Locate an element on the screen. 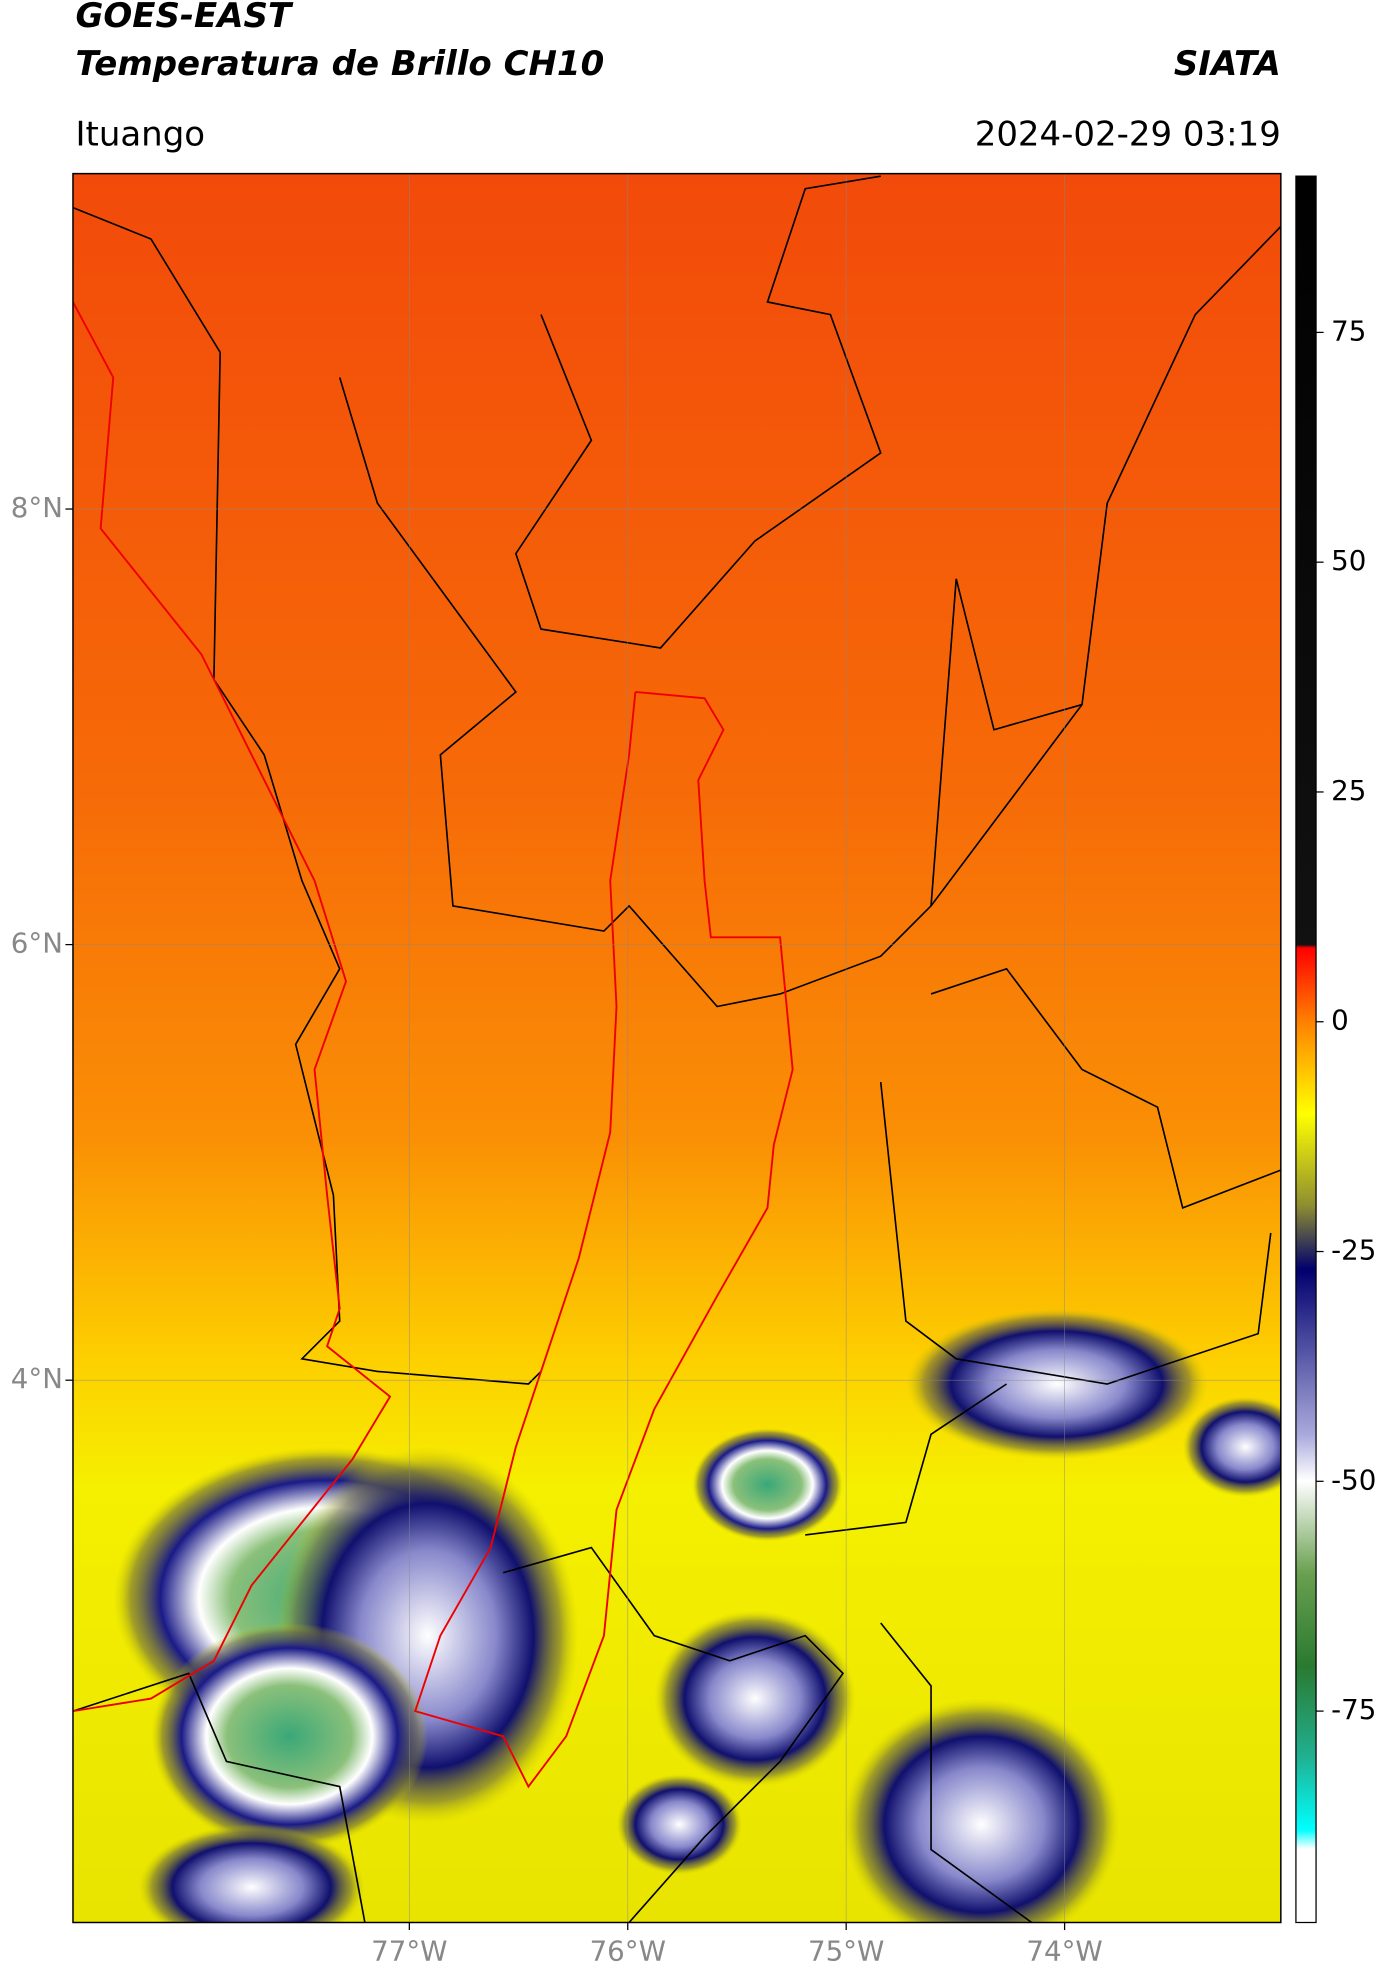  colorbar-tick-label: 50 is located at coordinates (1348, 560).